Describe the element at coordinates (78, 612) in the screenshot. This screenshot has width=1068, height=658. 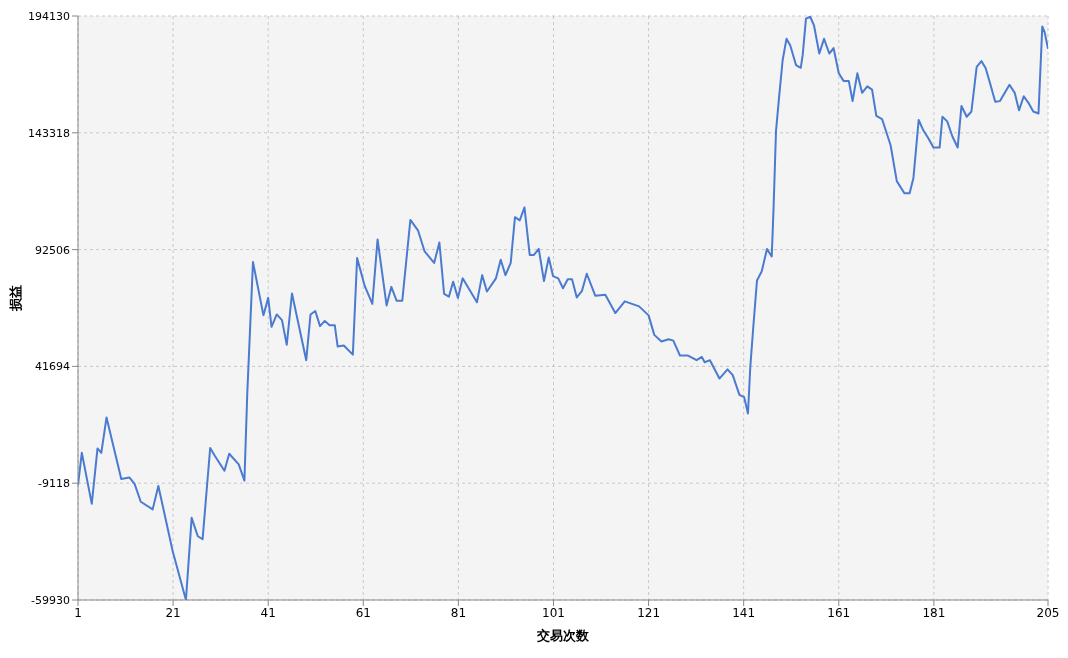
I see `x-tick-label: 1` at that location.